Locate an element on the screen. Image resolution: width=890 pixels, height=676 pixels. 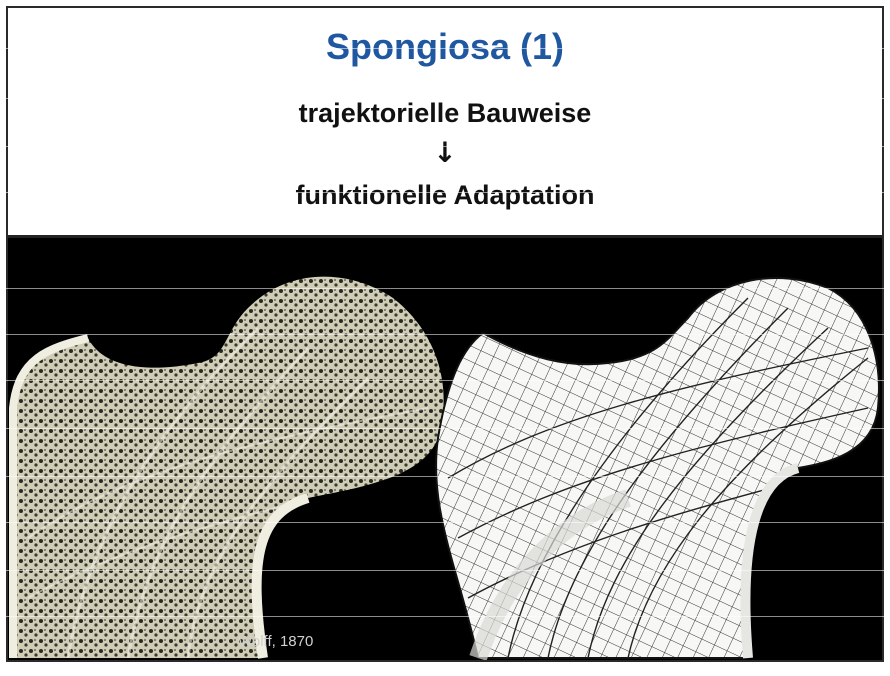
subtitle-line-2: funktionelle Adaptation is located at coordinates (445, 195).